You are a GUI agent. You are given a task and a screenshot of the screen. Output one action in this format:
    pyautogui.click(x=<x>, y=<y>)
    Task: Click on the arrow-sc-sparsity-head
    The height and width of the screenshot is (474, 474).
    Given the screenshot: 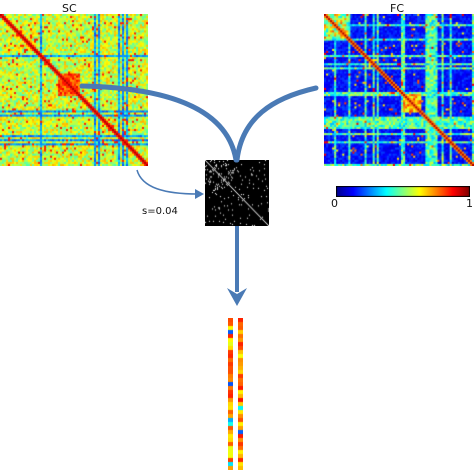 What is the action you would take?
    pyautogui.click(x=199, y=194)
    